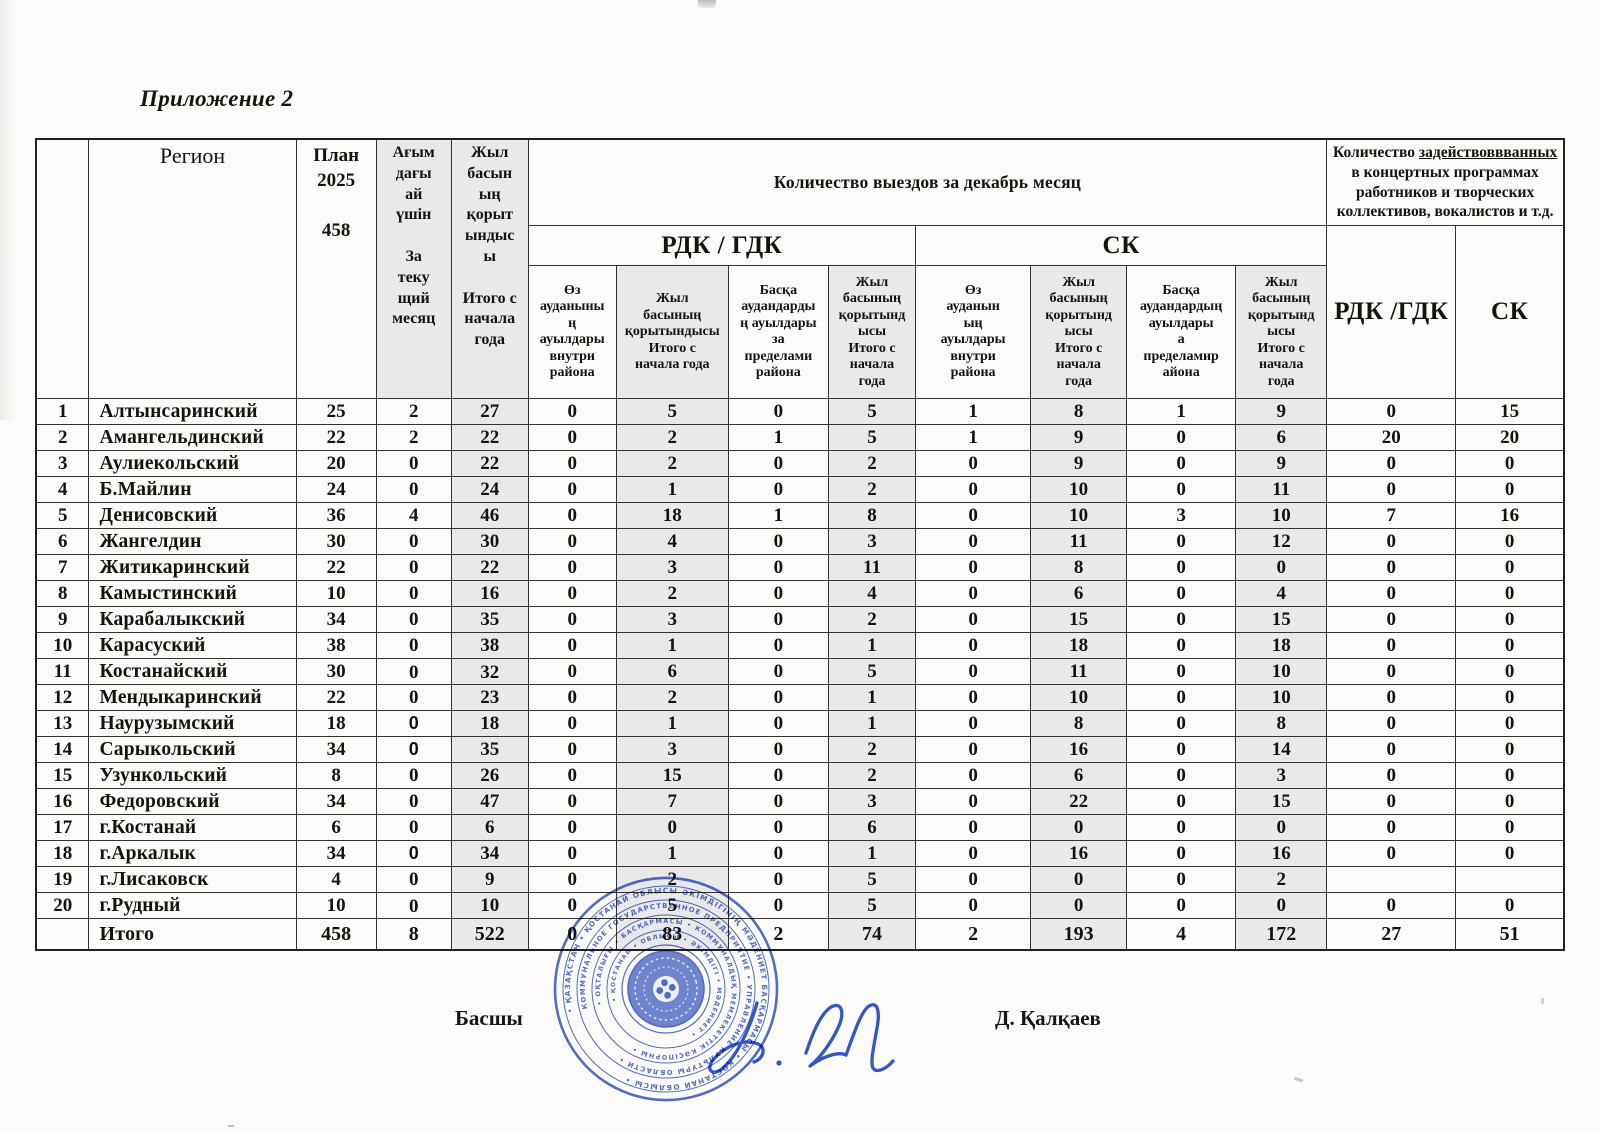 This screenshot has width=1600, height=1132. I want to click on total-row-rdk-year-total-2: 74, so click(872, 934).